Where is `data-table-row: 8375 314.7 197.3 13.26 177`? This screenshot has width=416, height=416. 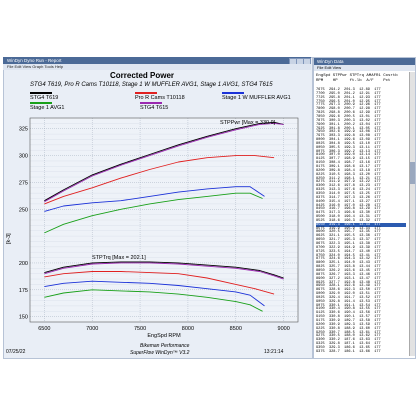 data-table-row: 8375 314.7 197.3 13.26 177 is located at coordinates (348, 197).